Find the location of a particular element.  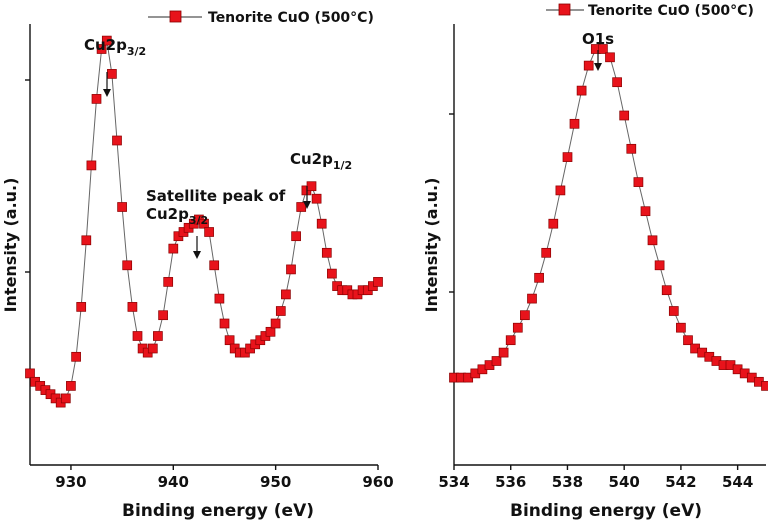

annotation-cu2p32-text: Cu2p3/2 is located at coordinates (115, 47).